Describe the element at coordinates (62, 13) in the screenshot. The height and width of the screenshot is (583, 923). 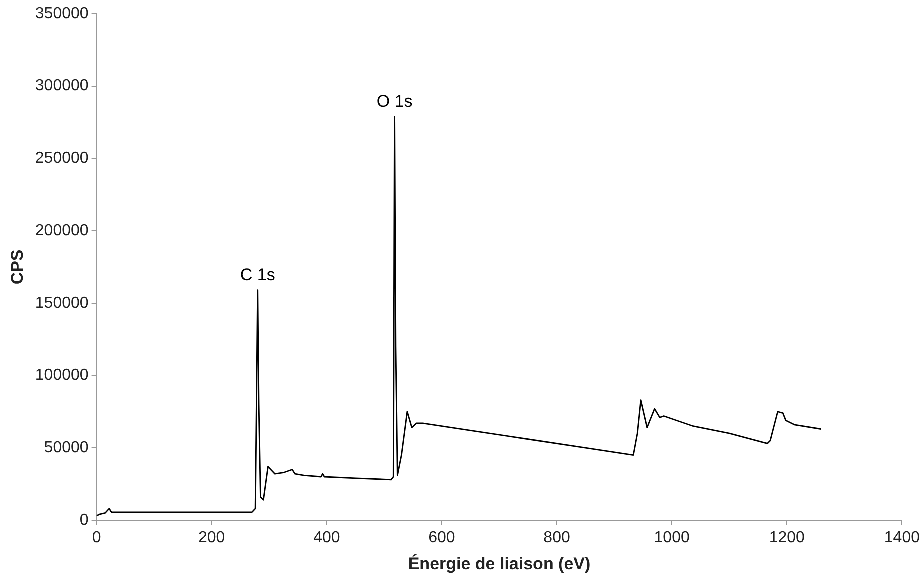
I see `y-tick-label: 350000` at that location.